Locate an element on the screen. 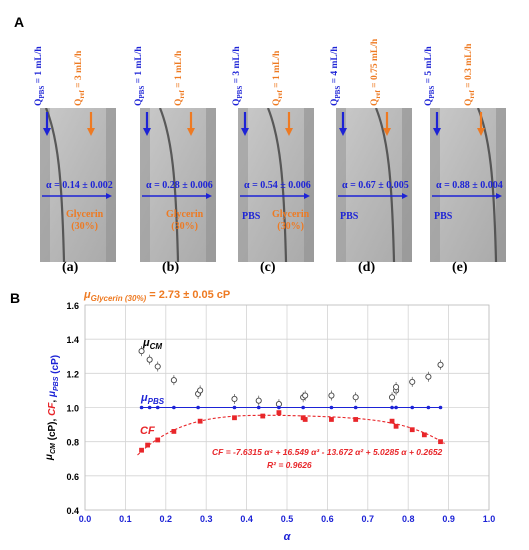  subpanel-label: (b) is located at coordinates (171, 267).